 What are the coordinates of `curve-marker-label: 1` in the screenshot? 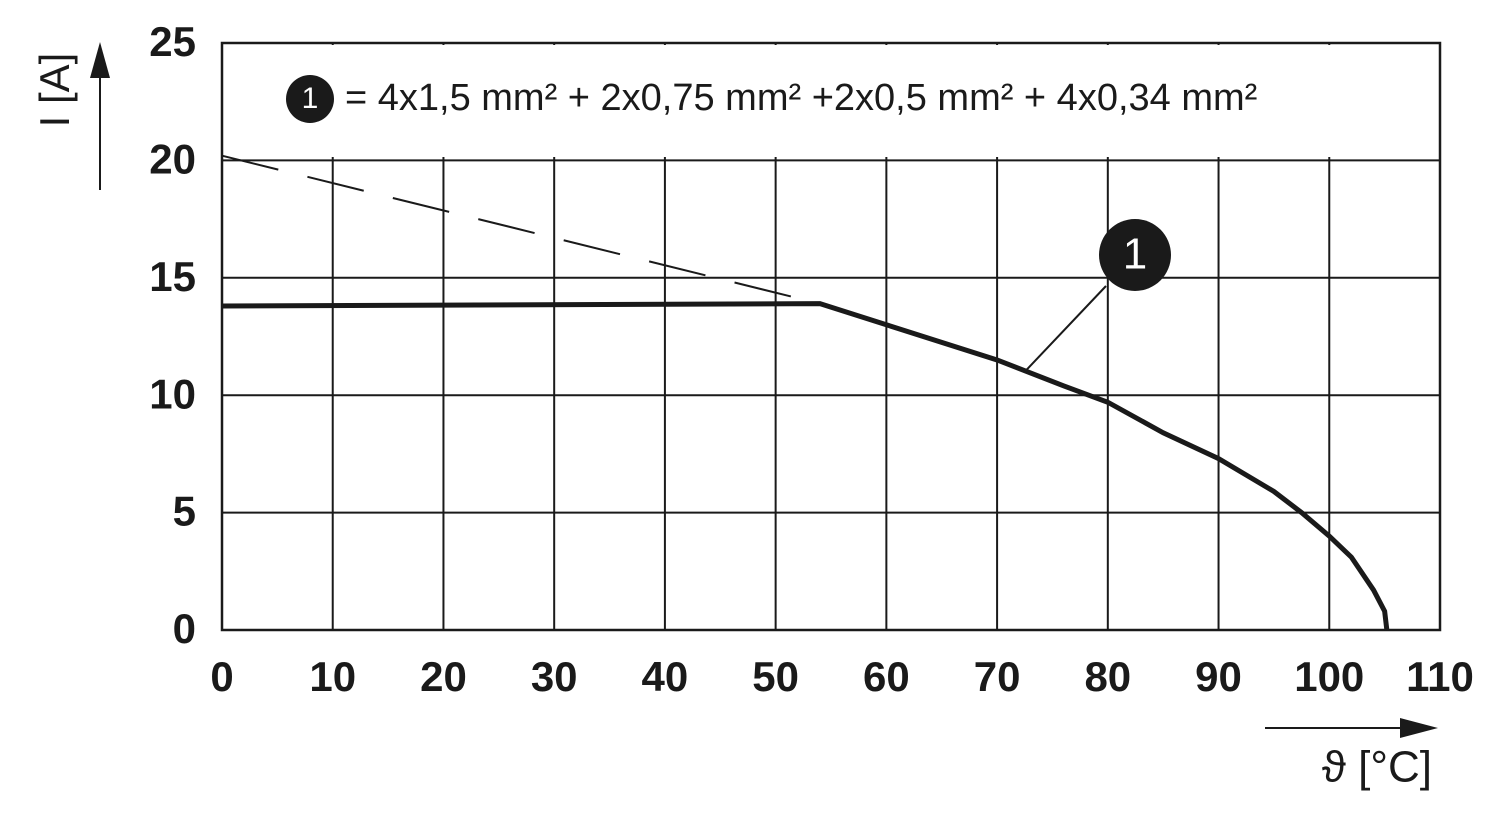 It's located at (1135, 254).